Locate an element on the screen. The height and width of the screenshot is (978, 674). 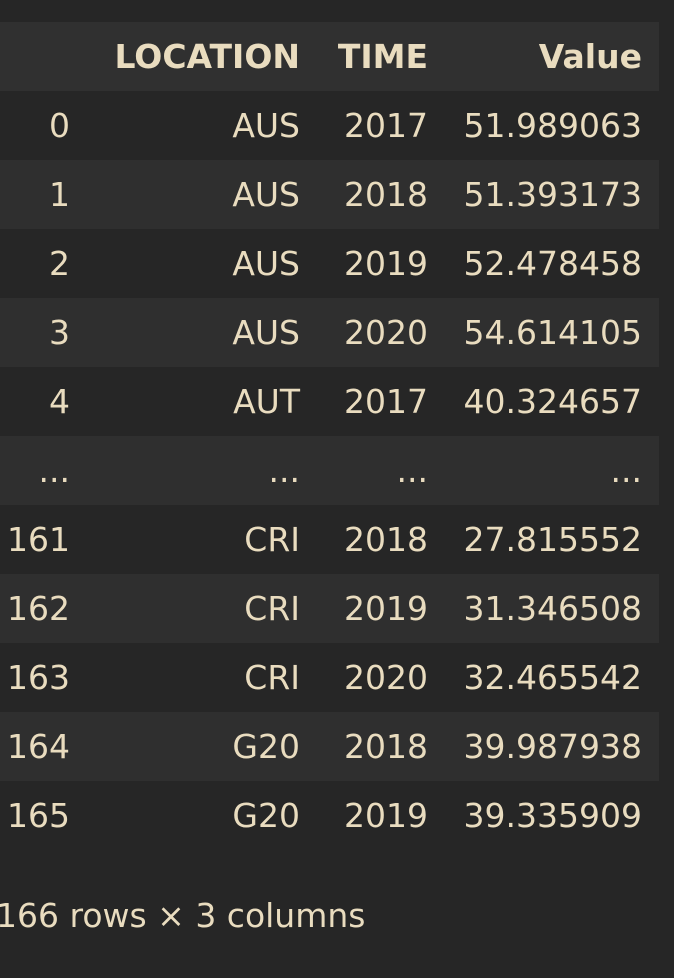
index-cell: 163 is located at coordinates (38, 677).